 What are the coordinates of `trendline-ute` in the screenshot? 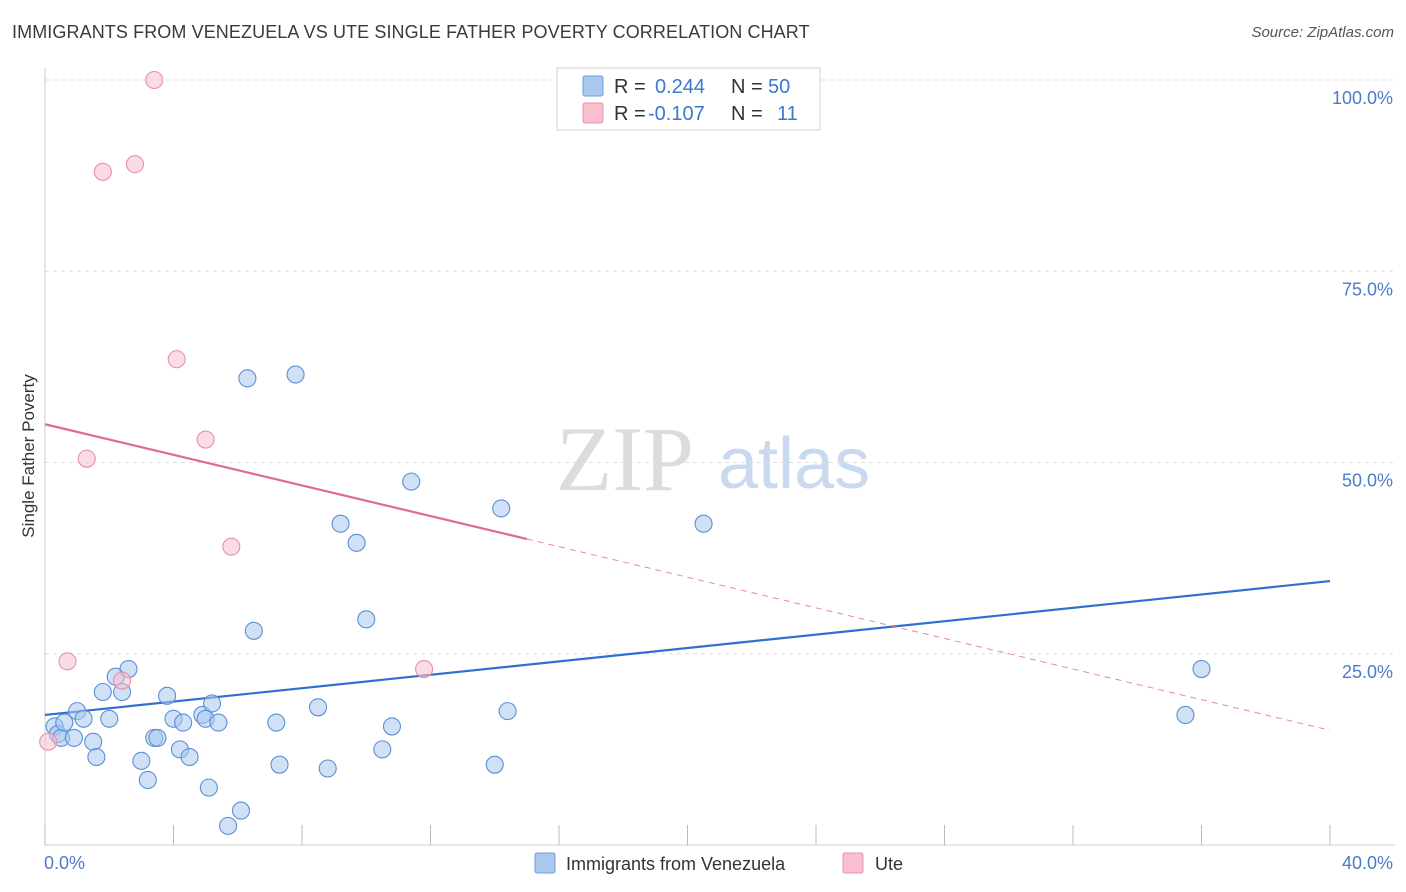 It's located at (286, 482).